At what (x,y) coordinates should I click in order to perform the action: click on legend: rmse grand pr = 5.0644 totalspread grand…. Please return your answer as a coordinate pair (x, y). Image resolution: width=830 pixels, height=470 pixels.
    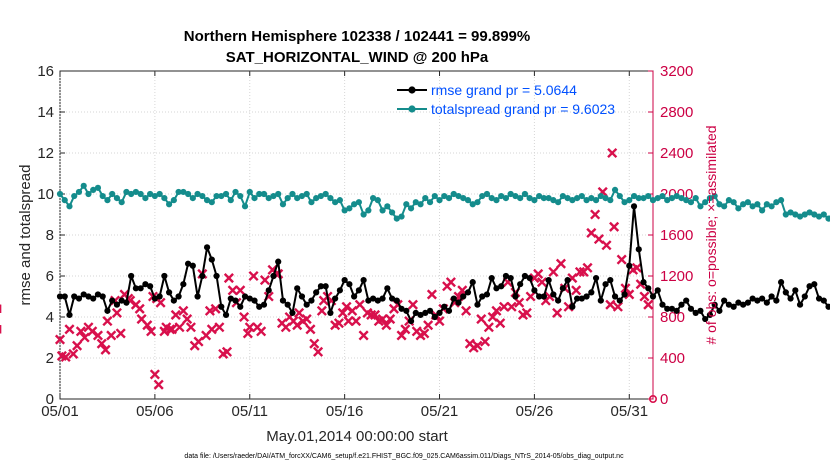
    Looking at the image, I should click on (506, 99).